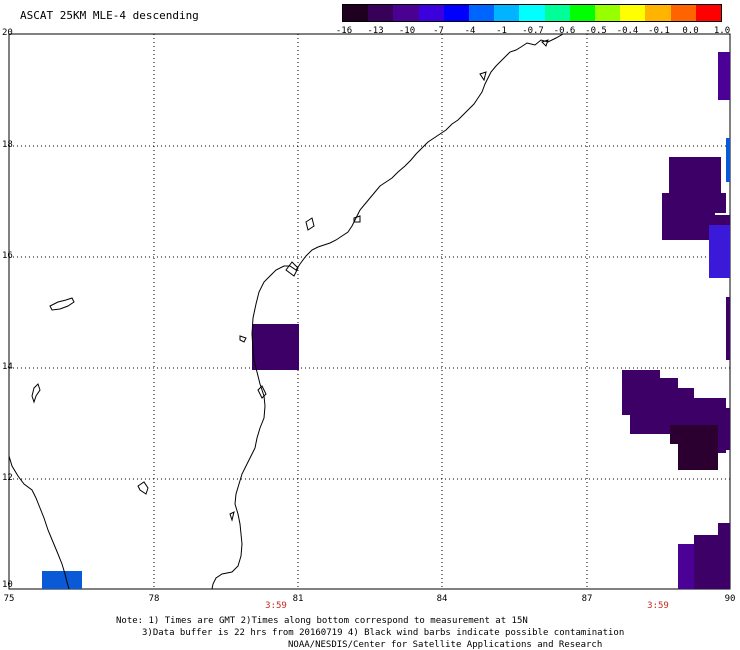 Image resolution: width=740 pixels, height=650 pixels. Describe the element at coordinates (7, 256) in the screenshot. I see `lat-tick-label: 16` at that location.